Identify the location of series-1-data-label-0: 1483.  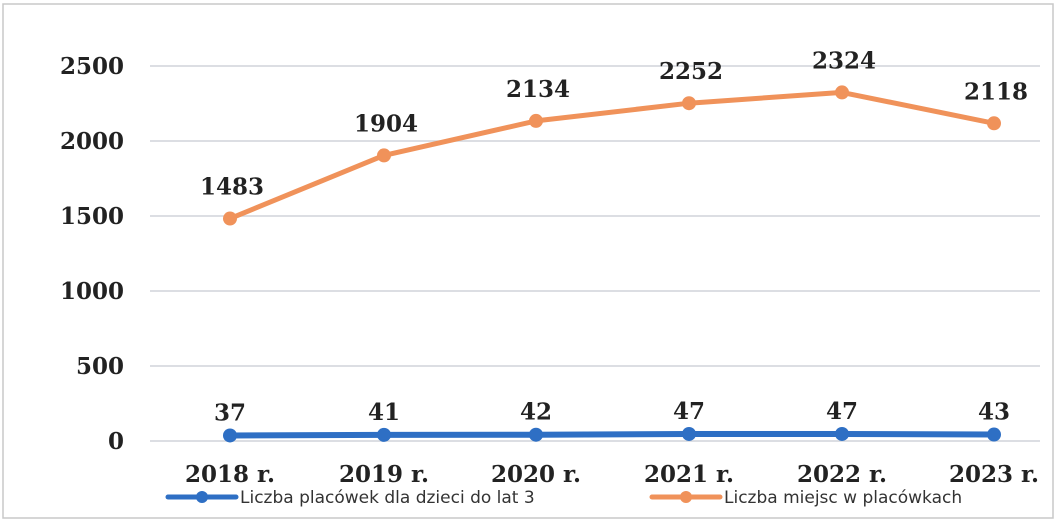
(232, 187).